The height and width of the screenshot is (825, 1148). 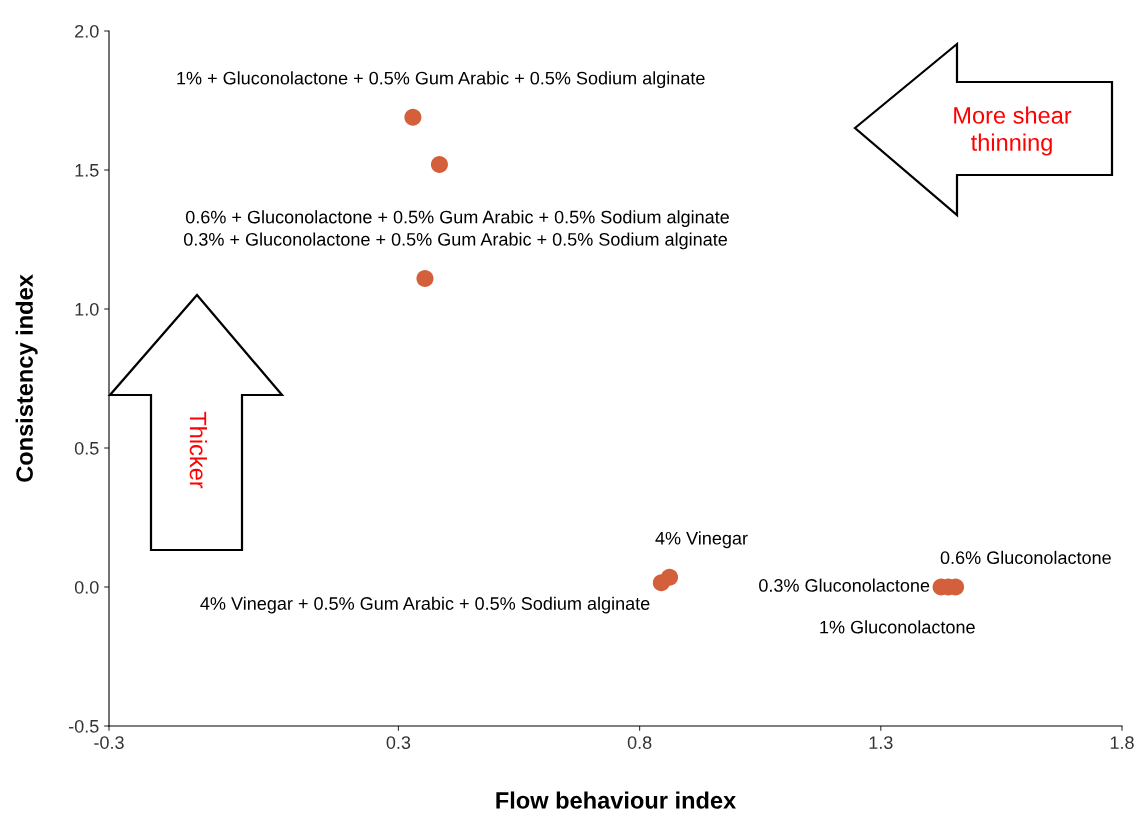 I want to click on y-tick-label: -0.5, so click(x=83, y=726).